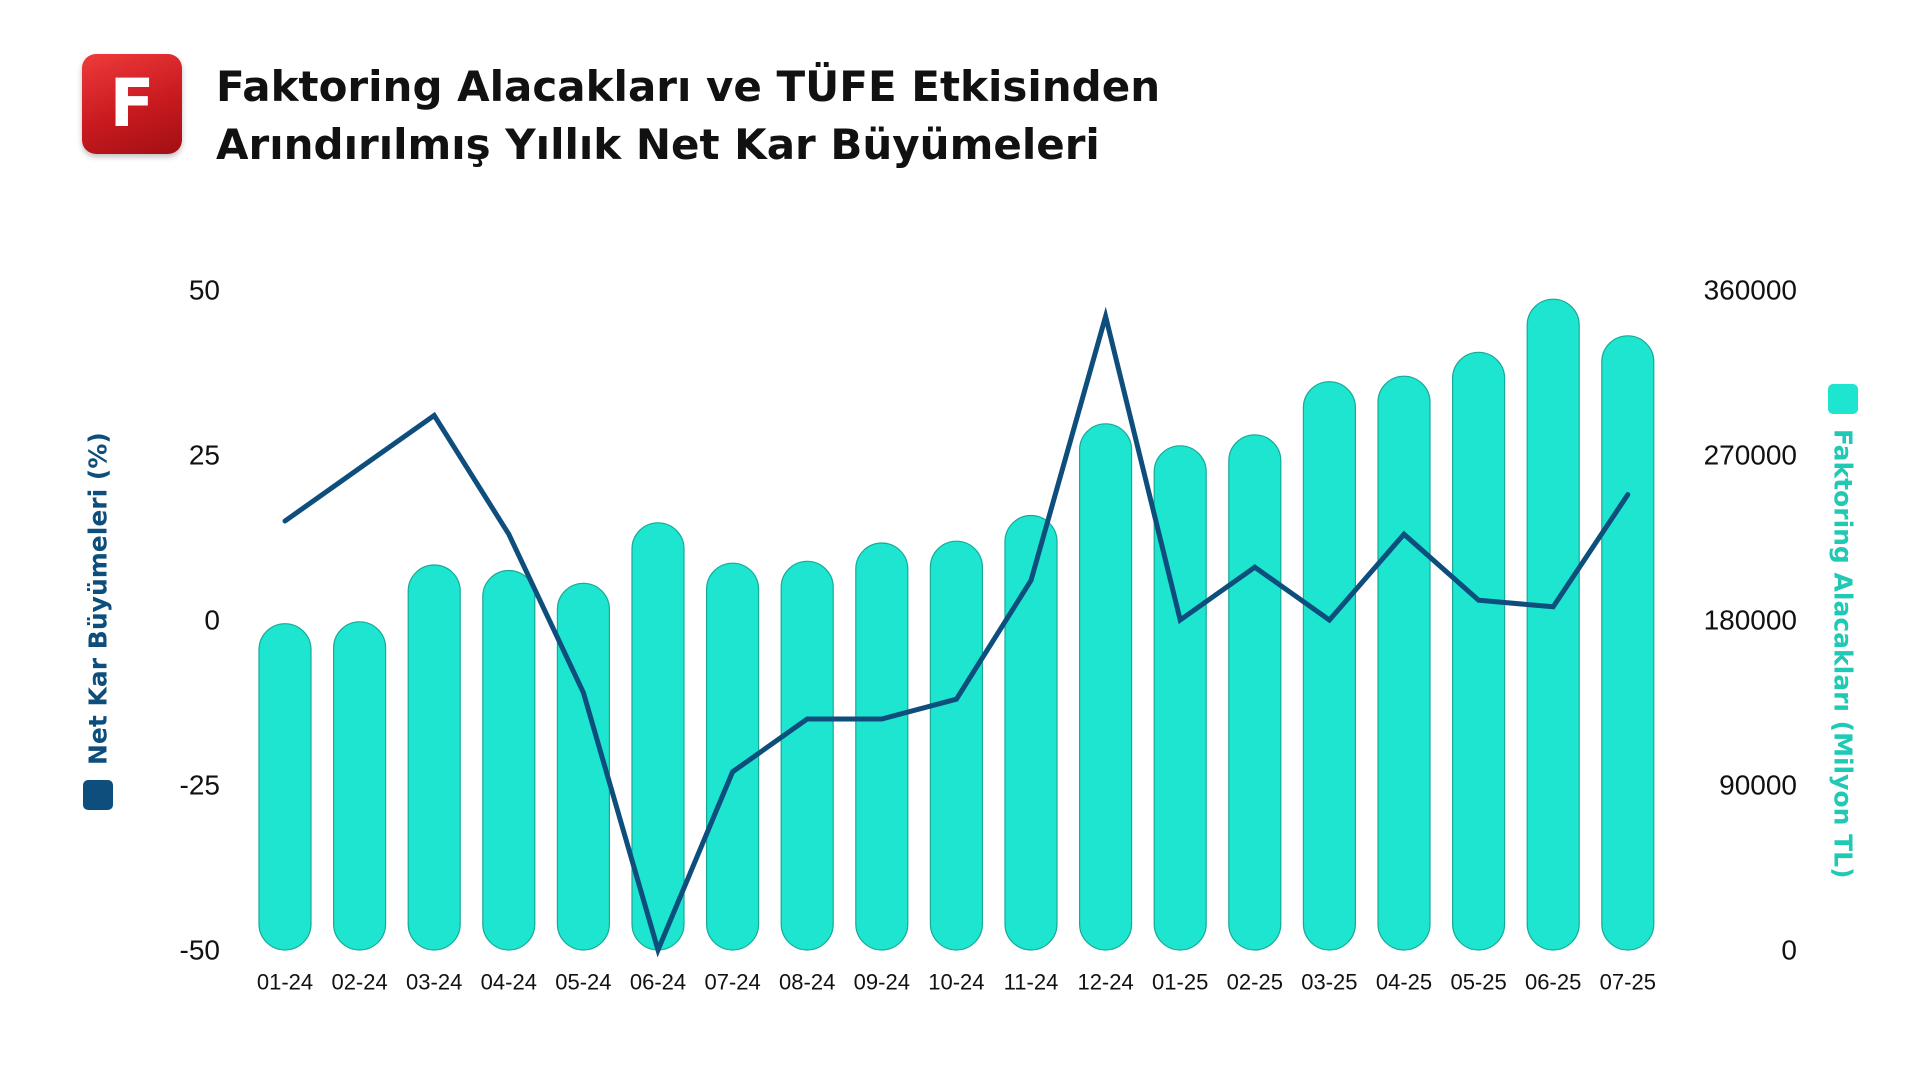  Describe the element at coordinates (1750, 455) in the screenshot. I see `right-tick-label: 270000` at that location.